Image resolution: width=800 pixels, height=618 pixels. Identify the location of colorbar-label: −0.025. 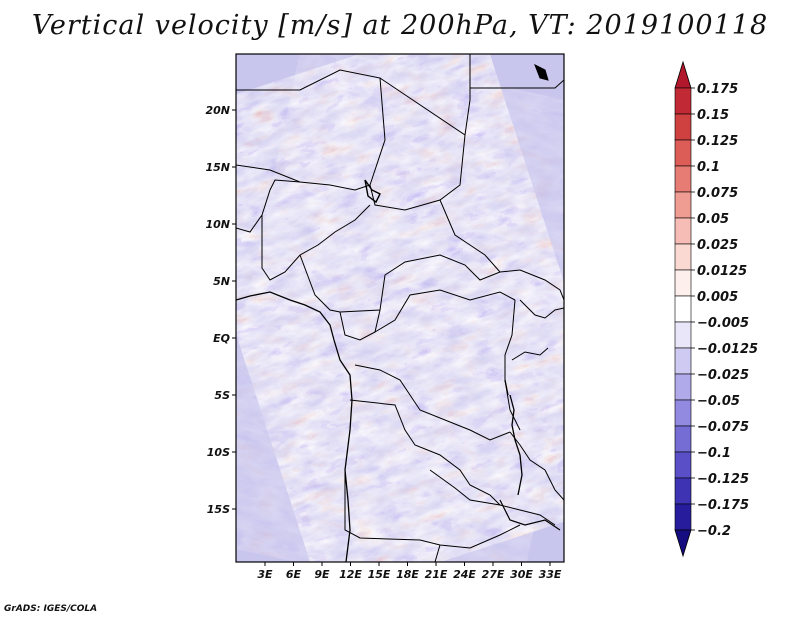
(723, 375).